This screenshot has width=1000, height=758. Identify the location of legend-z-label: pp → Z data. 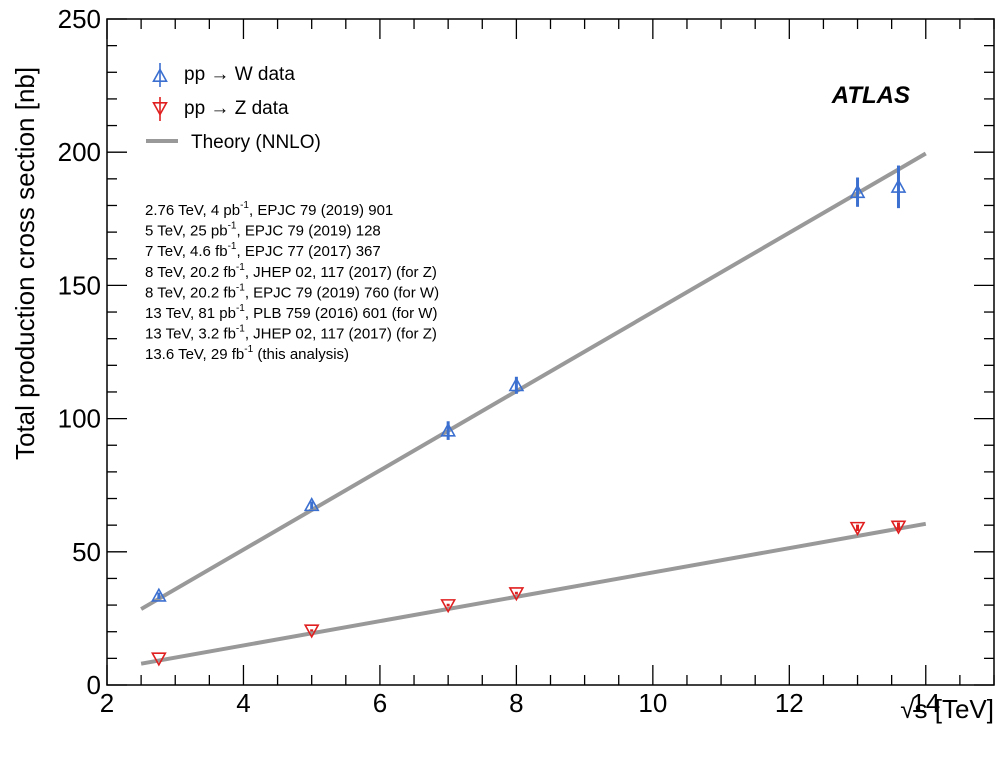
(236, 108).